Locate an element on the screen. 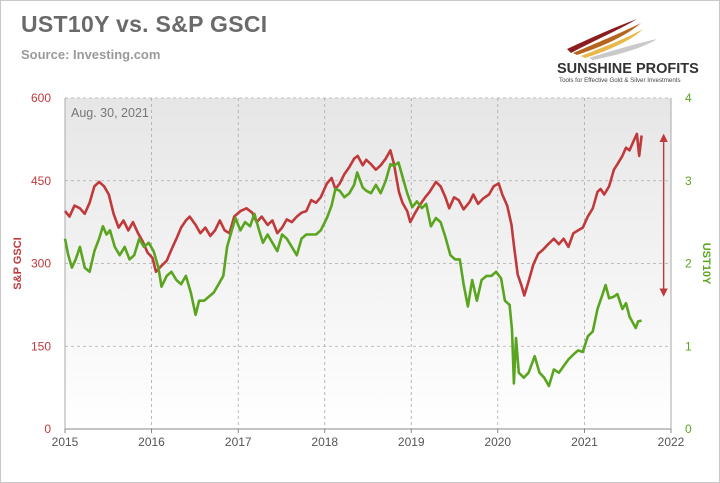 The width and height of the screenshot is (720, 483). x-tick-label: 2021 is located at coordinates (584, 442).